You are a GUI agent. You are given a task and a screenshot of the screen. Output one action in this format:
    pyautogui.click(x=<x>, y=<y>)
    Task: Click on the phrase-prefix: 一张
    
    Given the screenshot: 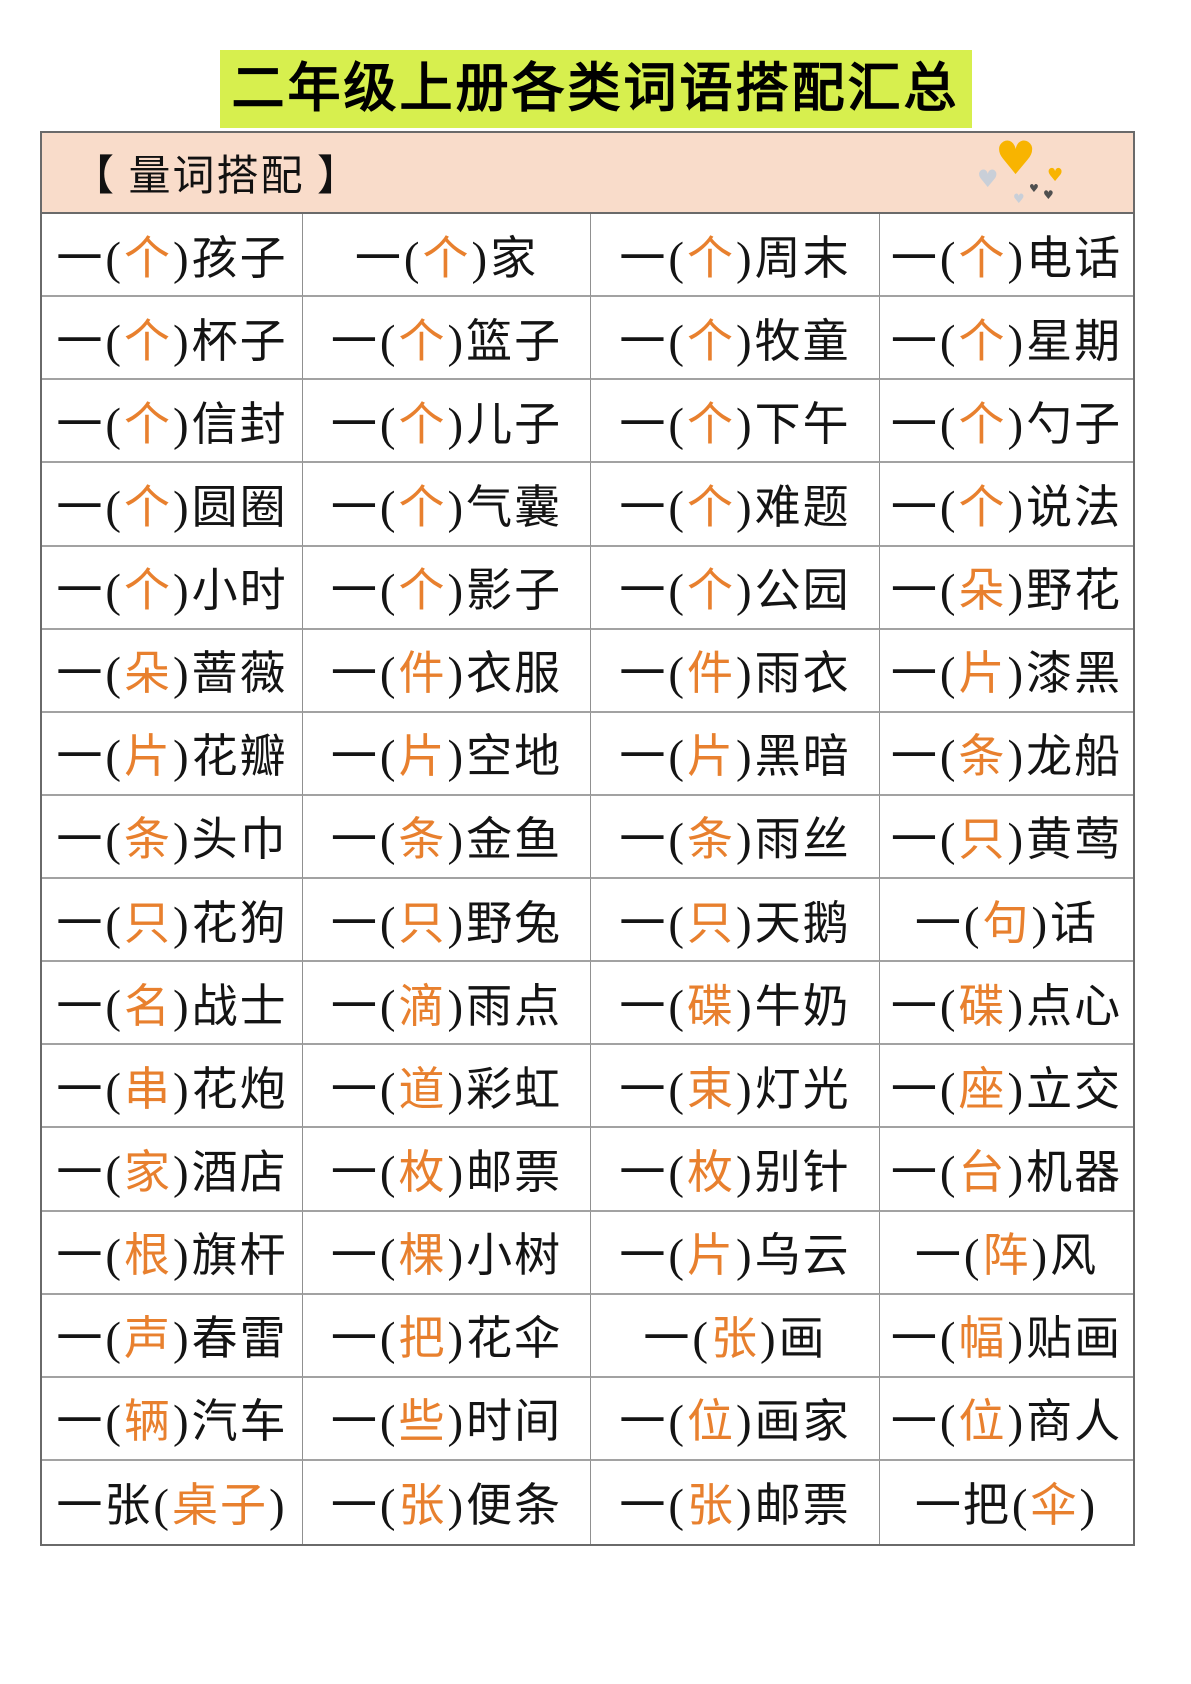 What is the action you would take?
    pyautogui.click(x=104, y=1506)
    